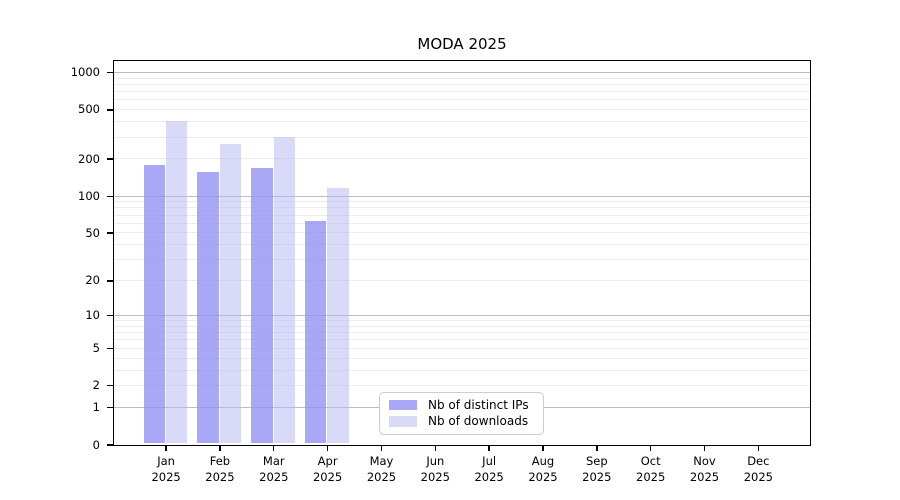  What do you see at coordinates (96, 407) in the screenshot?
I see `y-tick-label: 1` at bounding box center [96, 407].